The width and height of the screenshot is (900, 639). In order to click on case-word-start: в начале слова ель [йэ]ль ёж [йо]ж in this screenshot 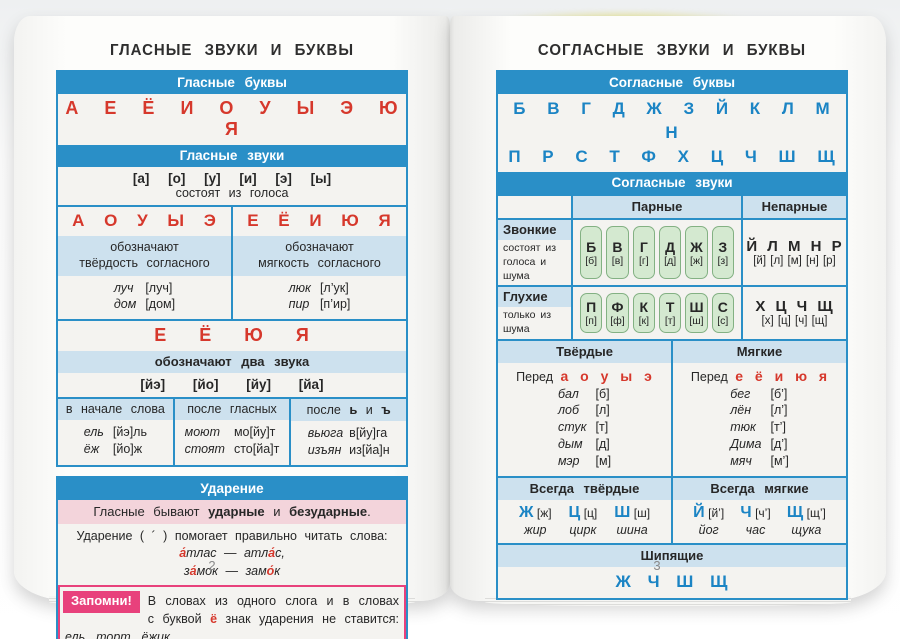, I will do `click(115, 432)`.